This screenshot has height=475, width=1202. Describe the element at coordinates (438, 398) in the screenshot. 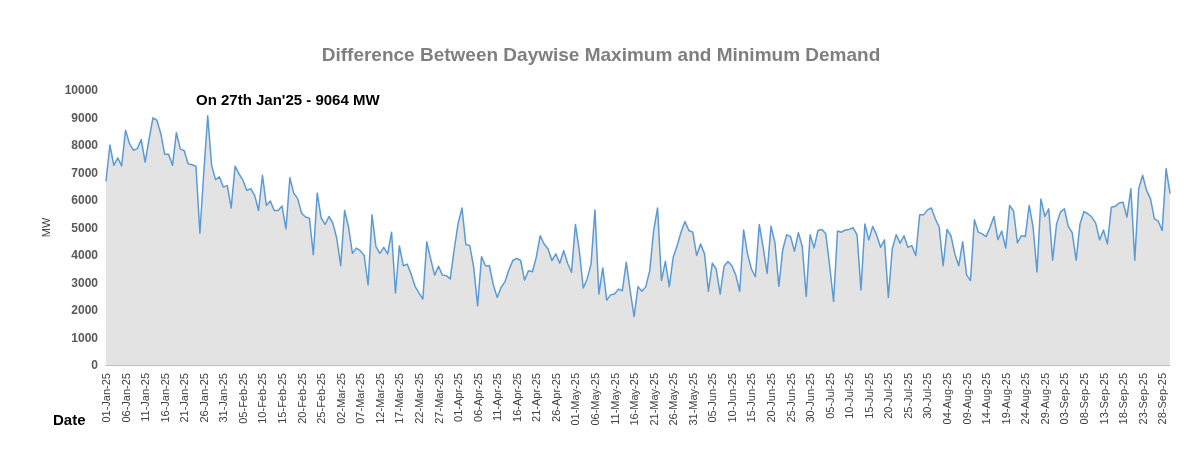

I see `x-tick-label: 27-Mar-25` at that location.